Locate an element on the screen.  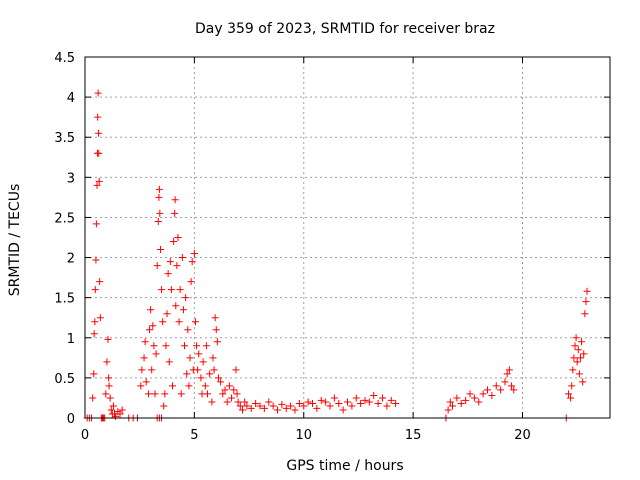
y-tick-label: 2.5 is located at coordinates (64, 218).